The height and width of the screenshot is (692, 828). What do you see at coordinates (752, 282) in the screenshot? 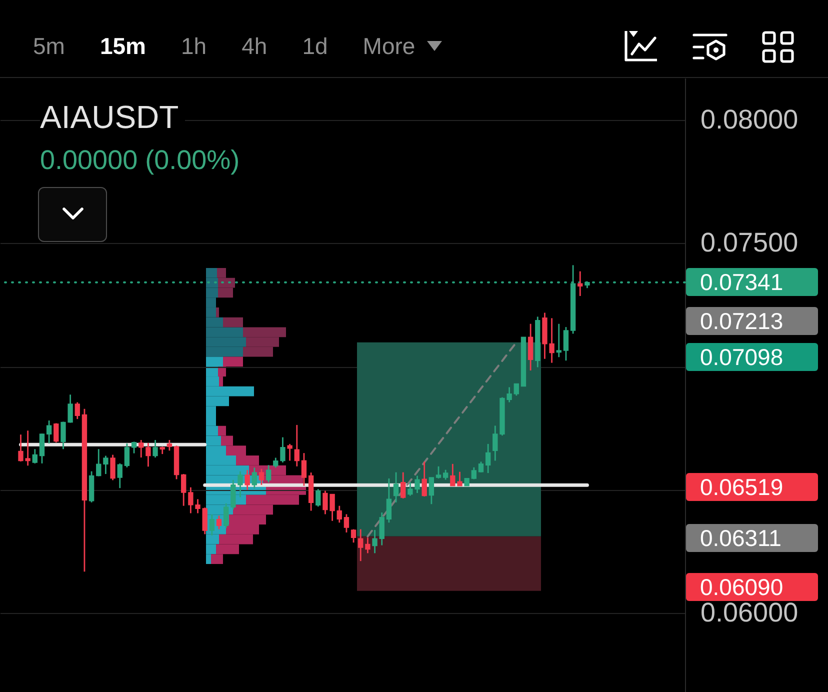
I see `ref-line-label: 0.07341` at bounding box center [752, 282].